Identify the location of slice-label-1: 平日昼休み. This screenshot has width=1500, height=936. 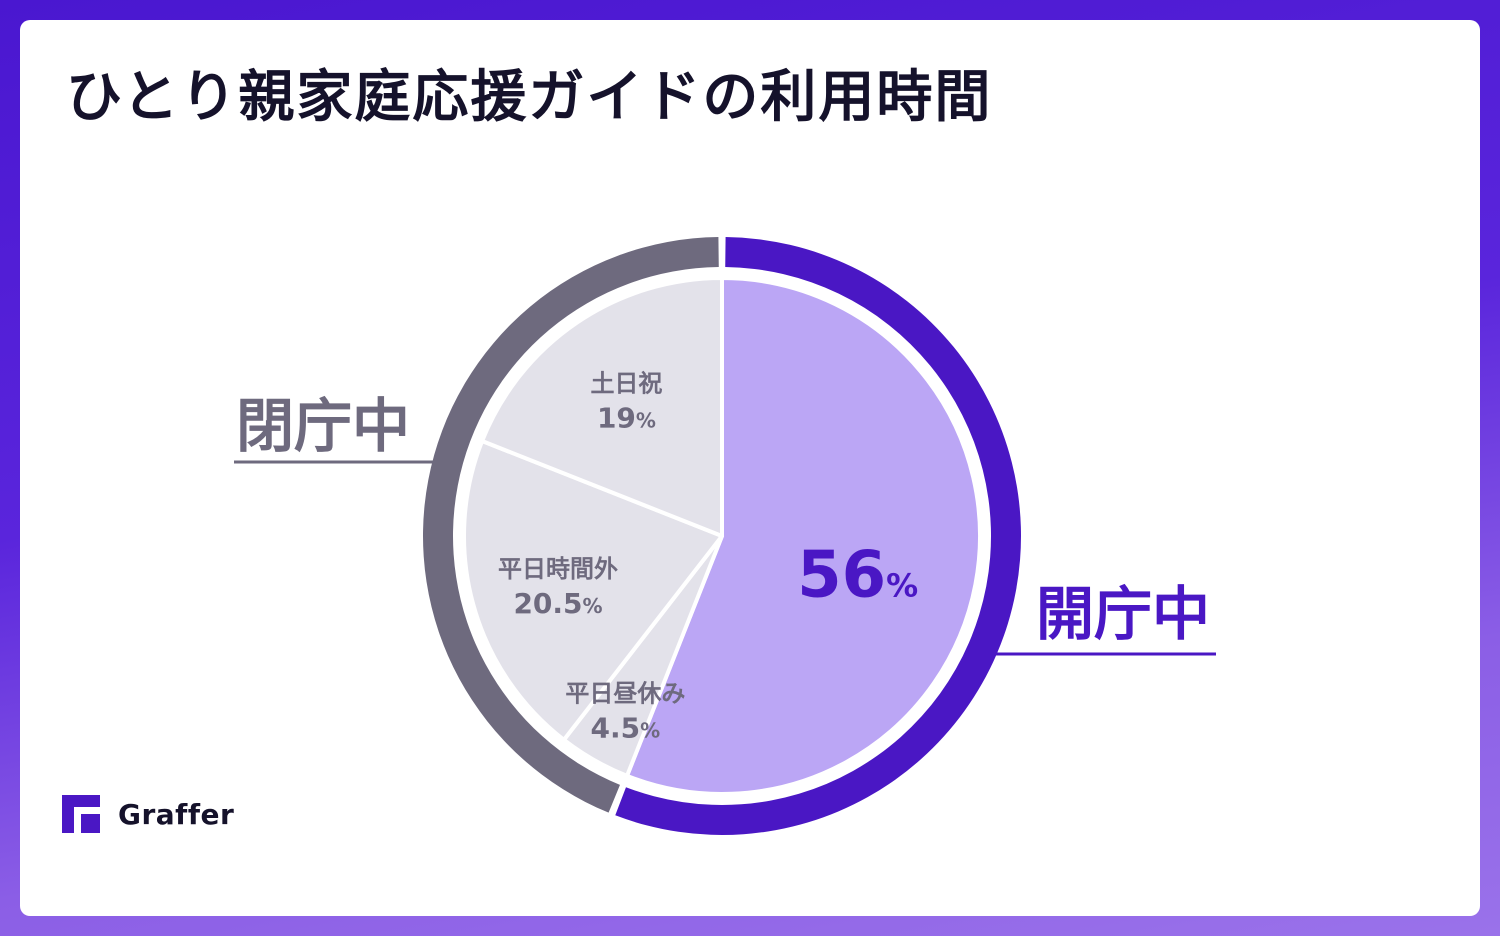
(625, 693).